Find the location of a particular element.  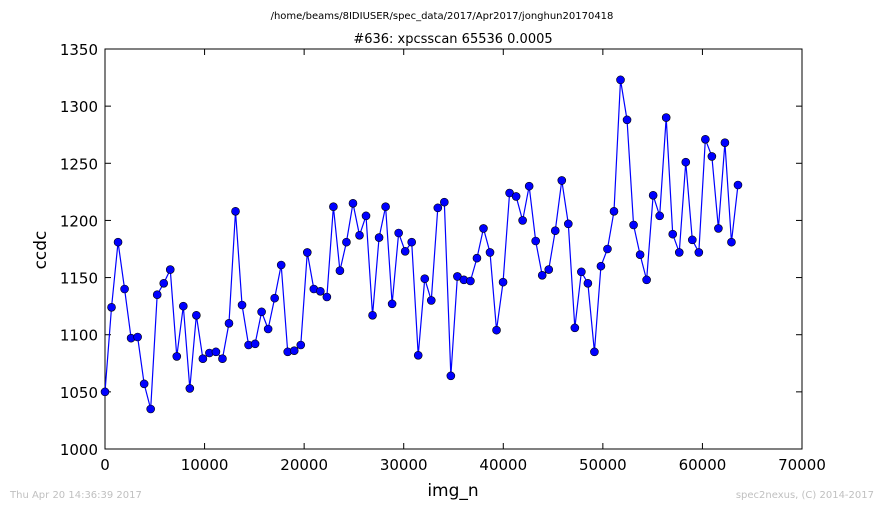

x-axis-label: img_n is located at coordinates (452, 491).